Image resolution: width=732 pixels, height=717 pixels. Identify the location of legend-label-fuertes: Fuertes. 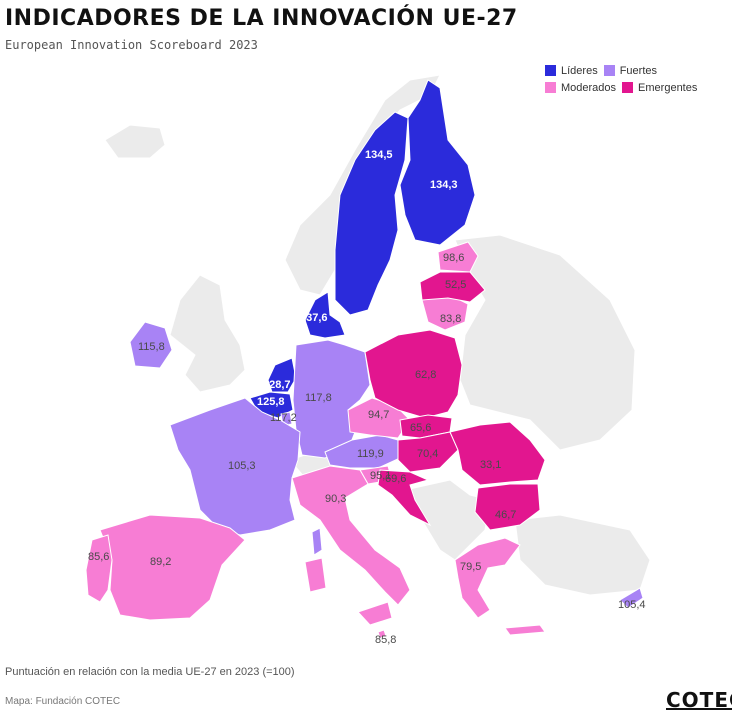
(638, 70).